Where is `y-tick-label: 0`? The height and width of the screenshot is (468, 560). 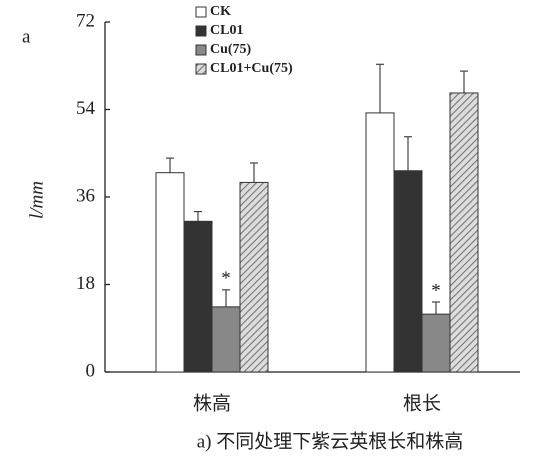 y-tick-label: 0 is located at coordinates (91, 370).